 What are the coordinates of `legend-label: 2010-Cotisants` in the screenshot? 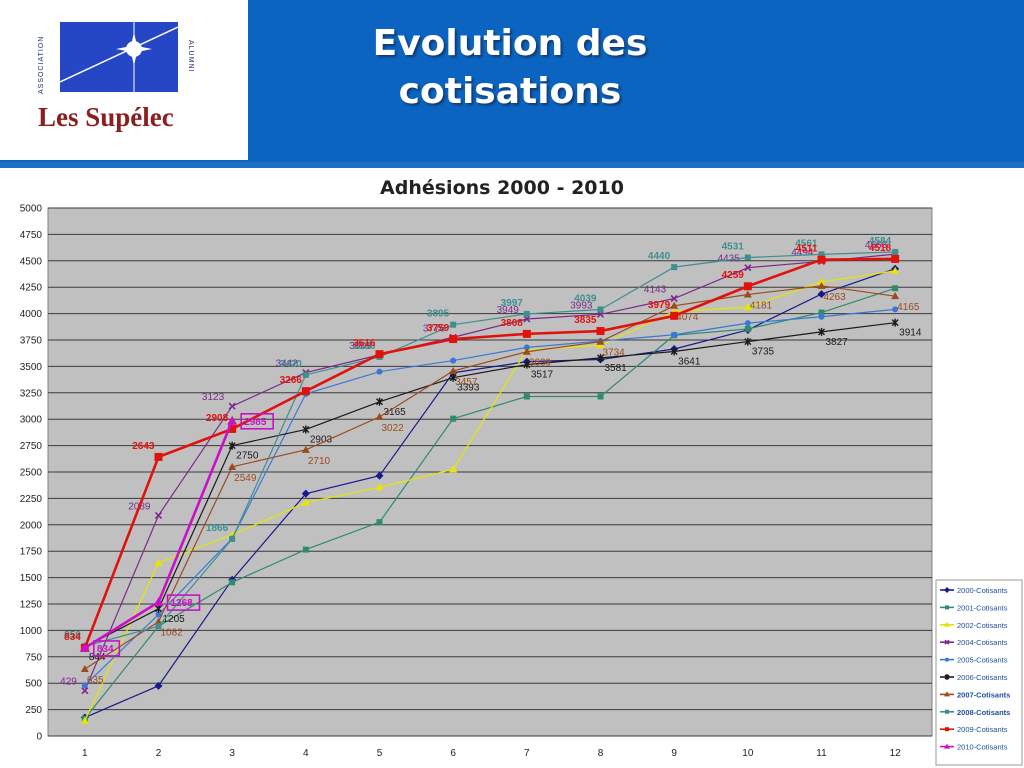 It's located at (982, 747).